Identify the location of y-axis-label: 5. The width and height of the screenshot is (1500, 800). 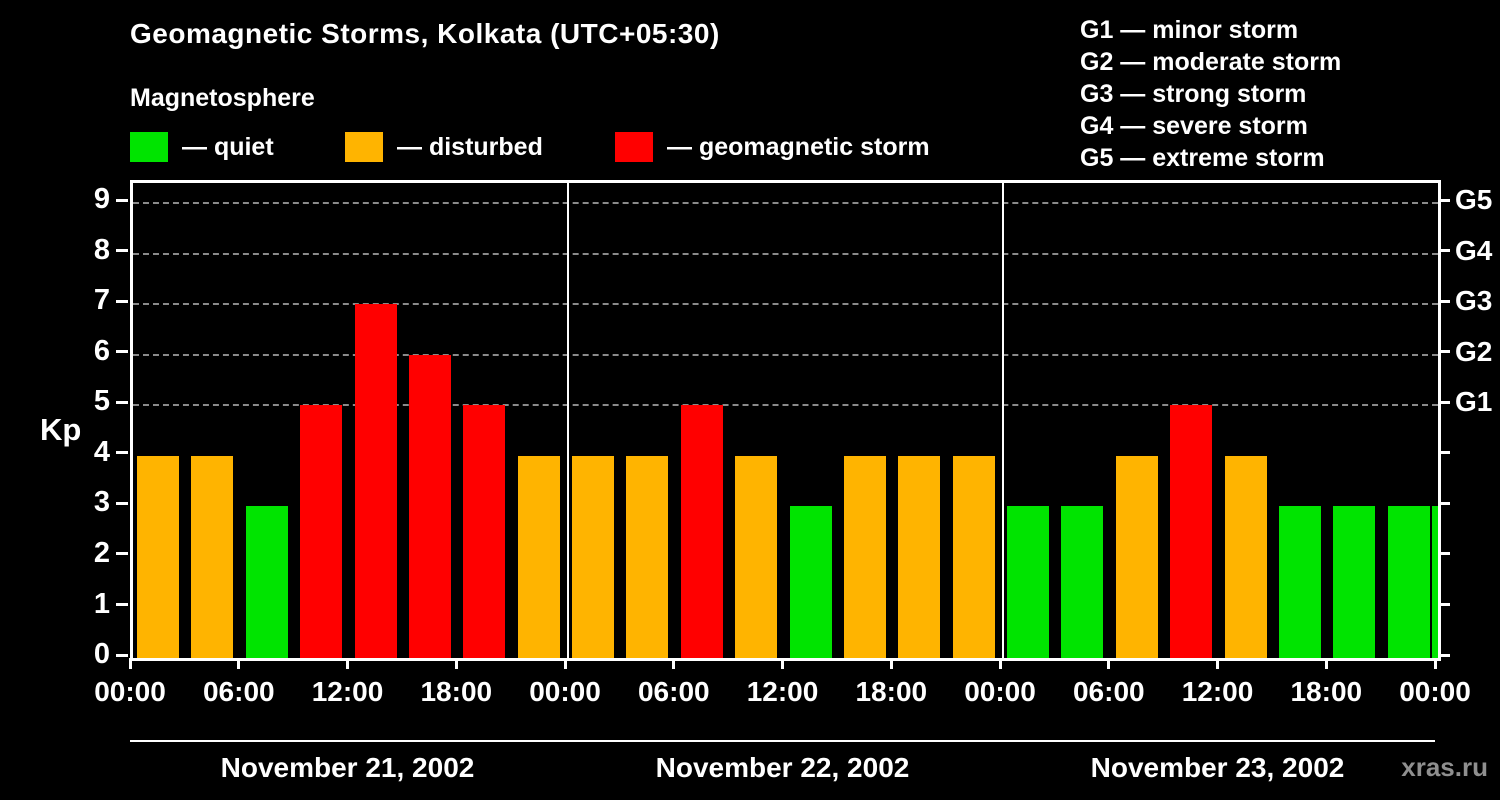
(101, 401).